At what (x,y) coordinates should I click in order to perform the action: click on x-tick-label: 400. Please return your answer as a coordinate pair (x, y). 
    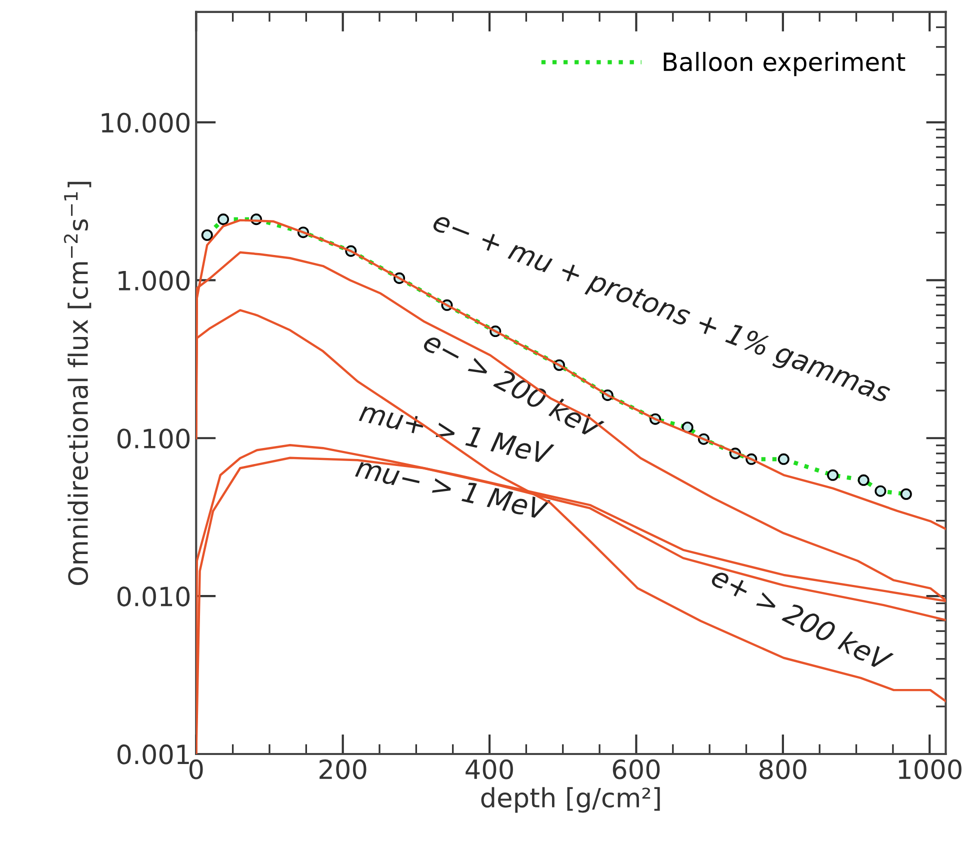
    Looking at the image, I should click on (489, 769).